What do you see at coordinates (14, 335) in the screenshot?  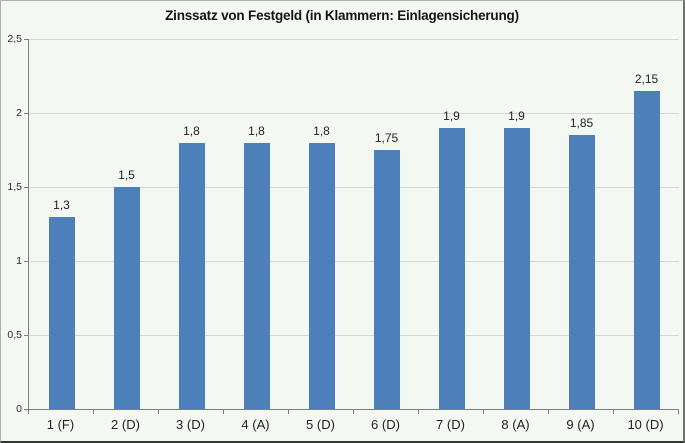 I see `y-axis-tick-label: 0,5` at bounding box center [14, 335].